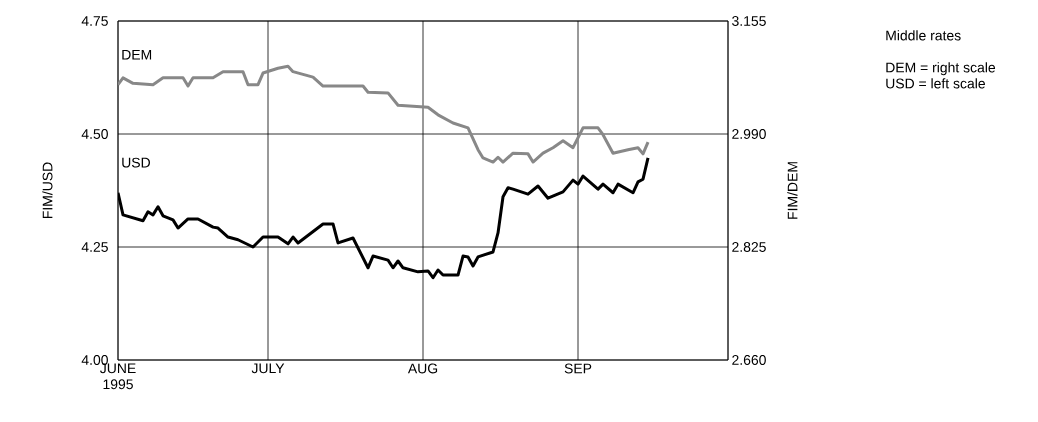  I want to click on y2-tick-label: 3.155, so click(749, 21).